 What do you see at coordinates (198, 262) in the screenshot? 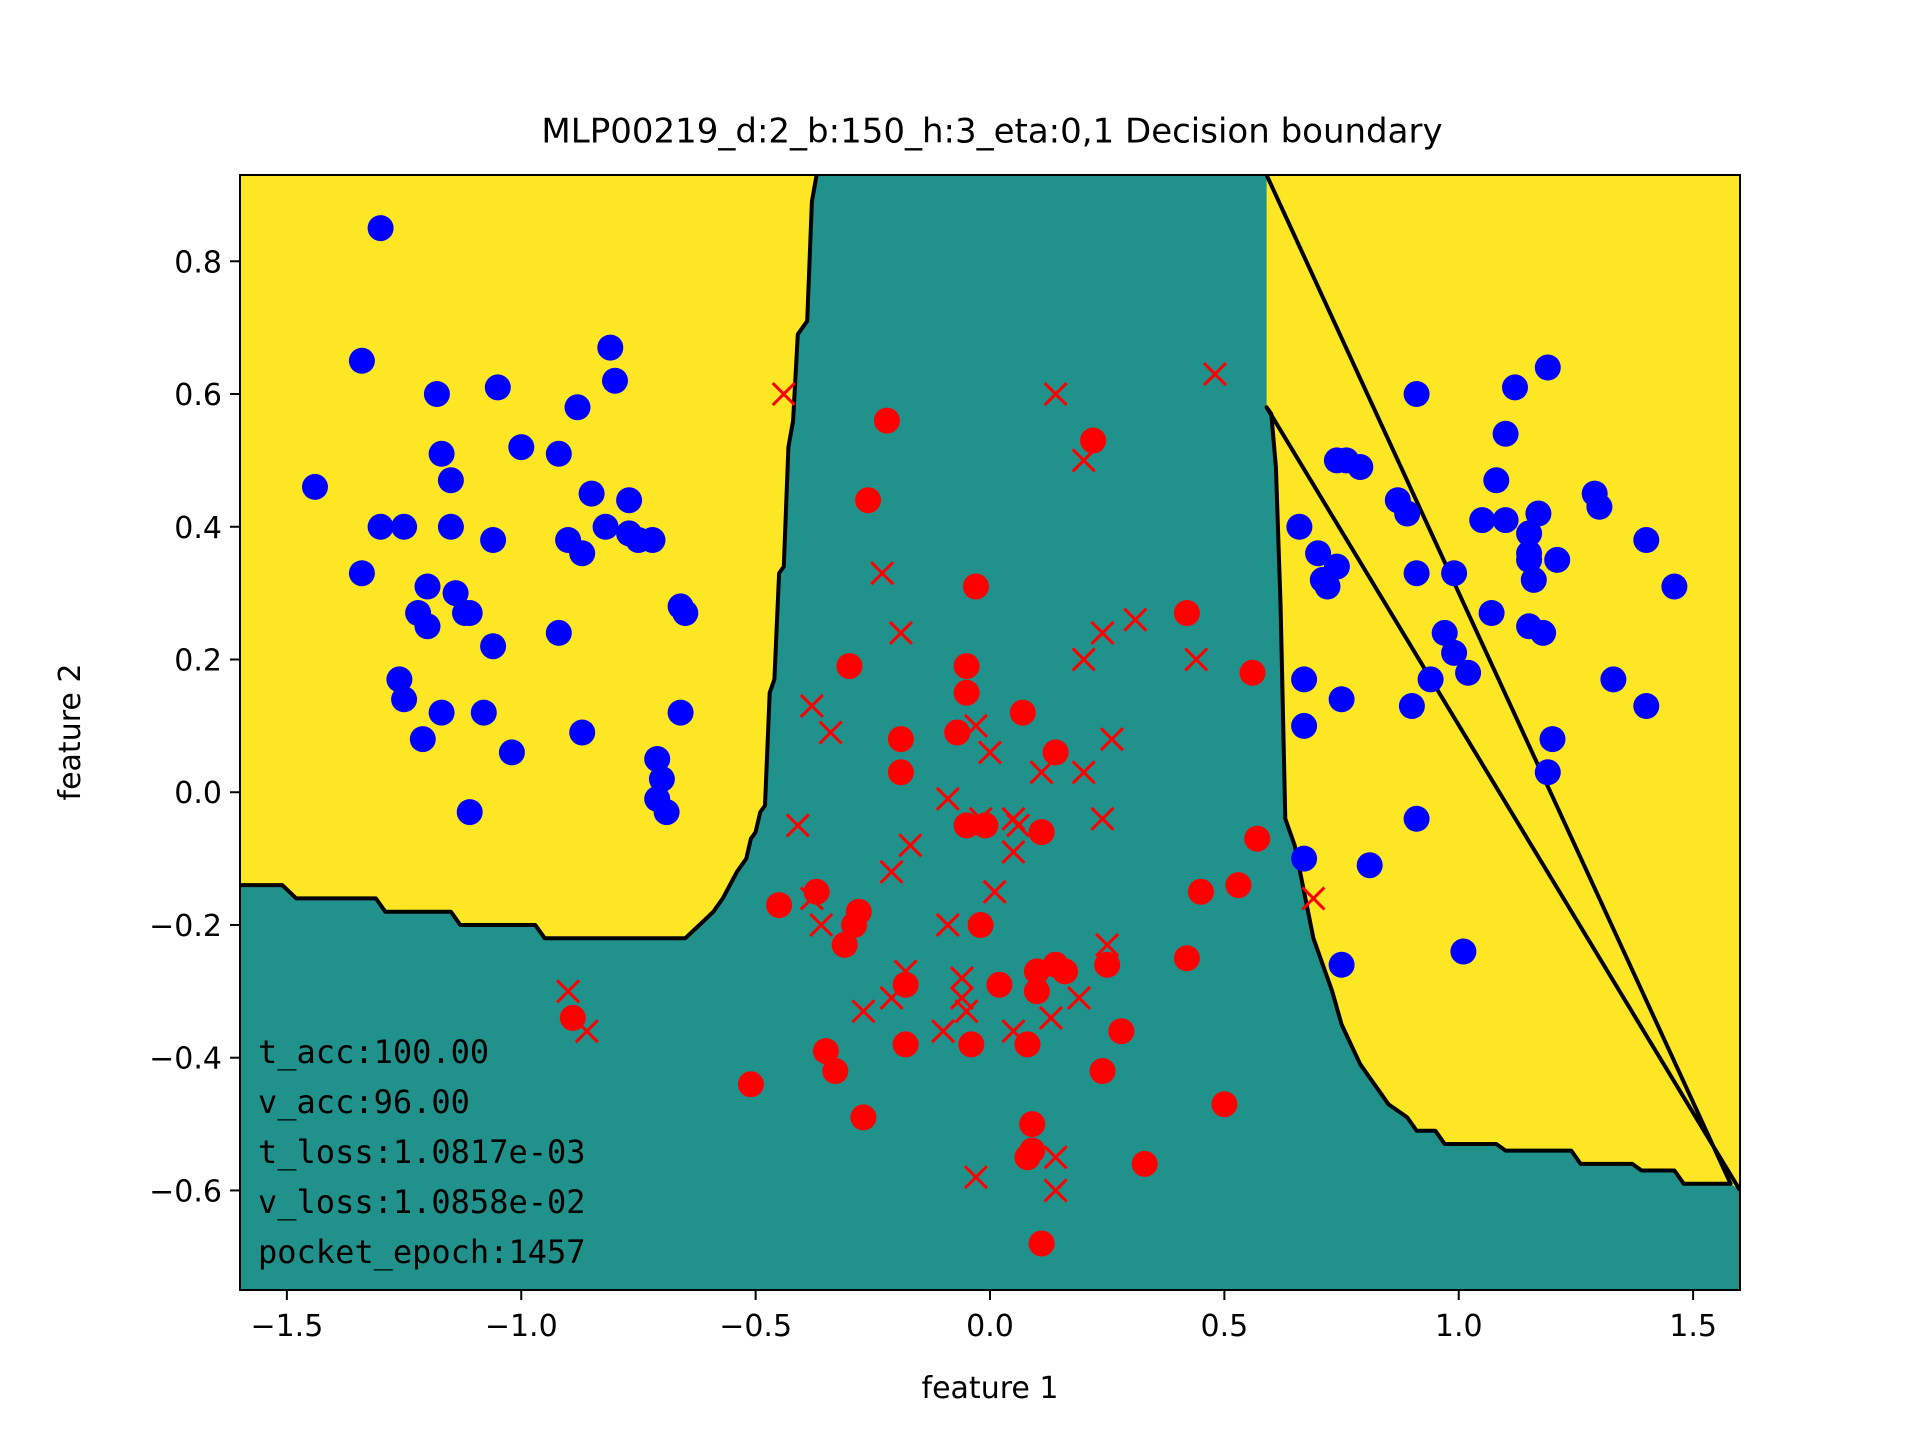
I see `y-tick-label: 0.8` at bounding box center [198, 262].